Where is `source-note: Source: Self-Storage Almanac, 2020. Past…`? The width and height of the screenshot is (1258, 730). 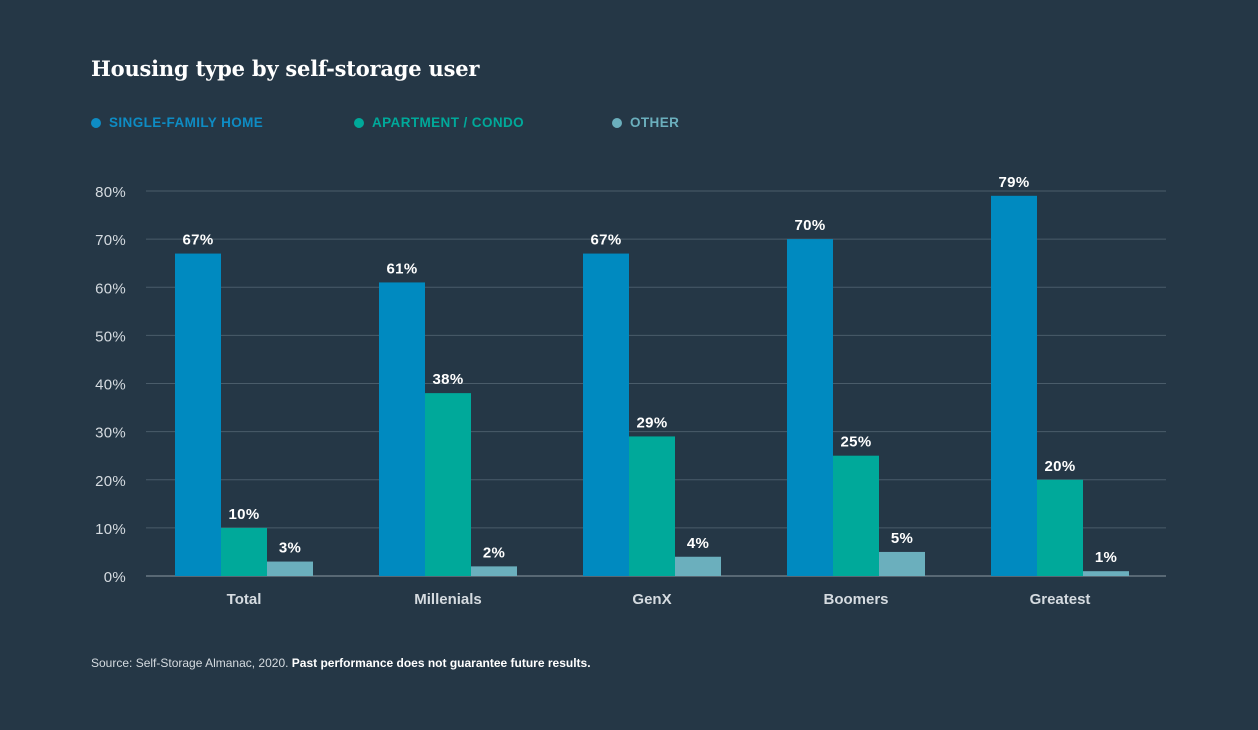
source-note: Source: Self-Storage Almanac, 2020. Past… is located at coordinates (341, 663).